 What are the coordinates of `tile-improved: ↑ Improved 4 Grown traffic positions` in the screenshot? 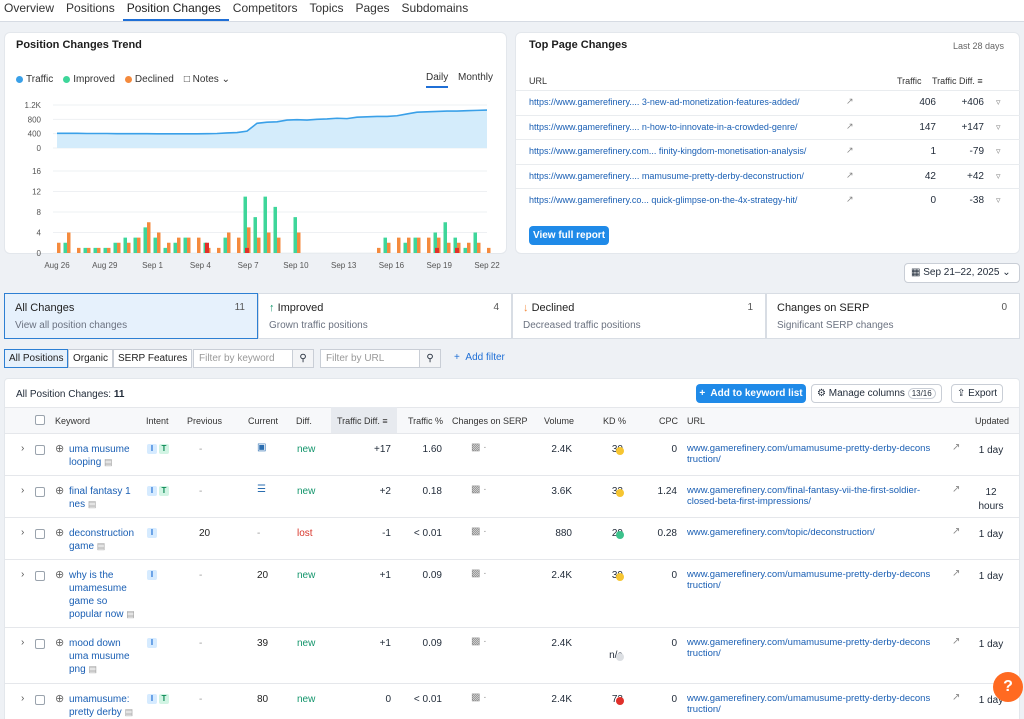 It's located at (385, 316).